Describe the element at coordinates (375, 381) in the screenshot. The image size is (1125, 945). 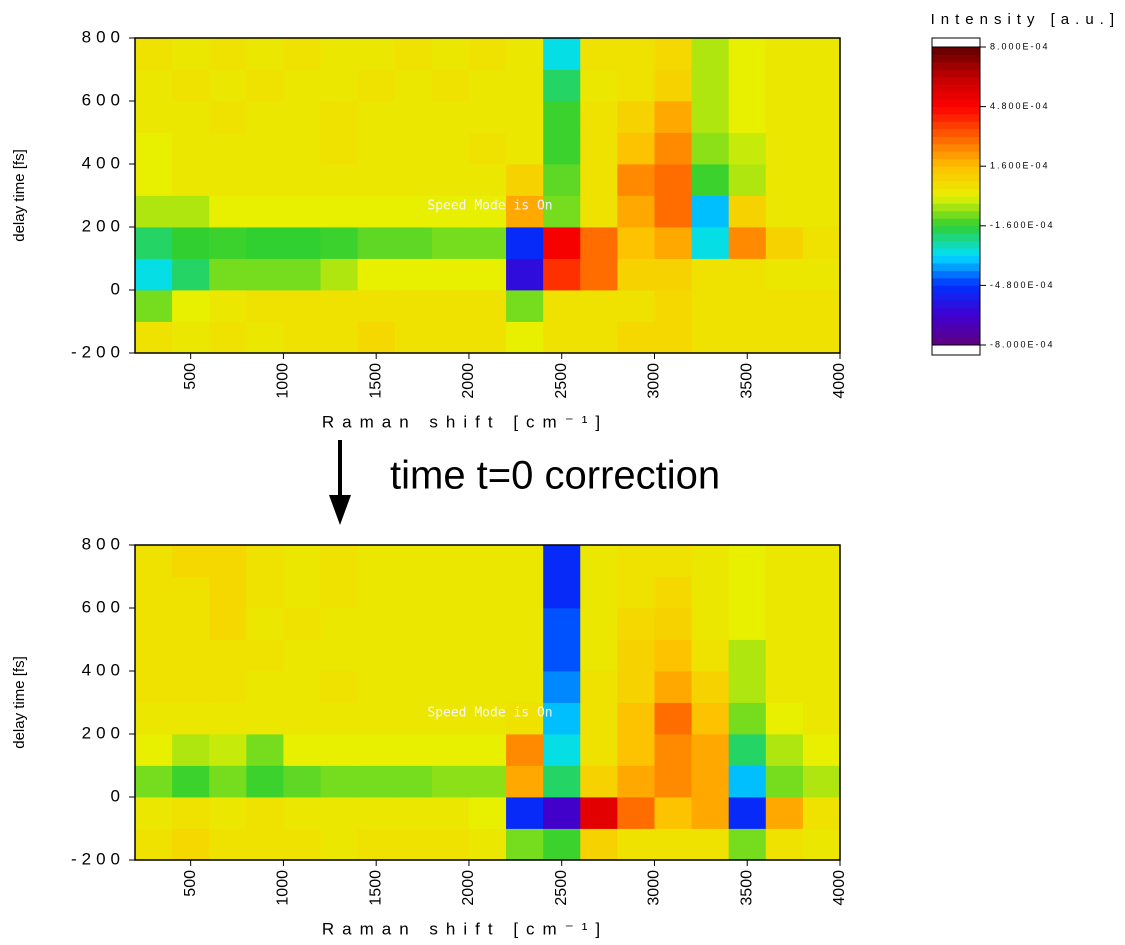
I see `x-tick-label: 1500` at that location.